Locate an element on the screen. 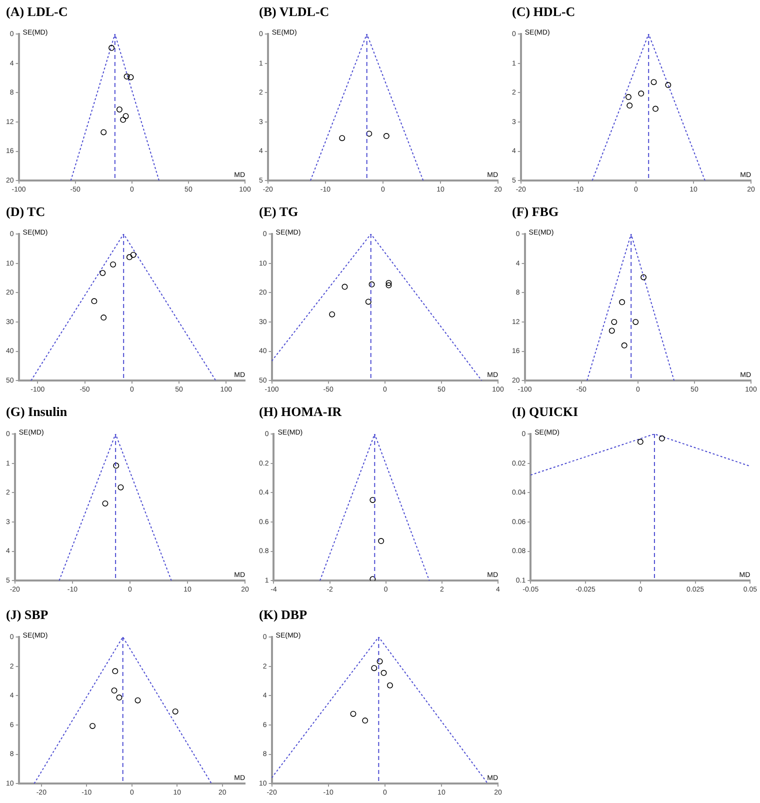 The width and height of the screenshot is (760, 803). chart-title: (B) VLDL-C is located at coordinates (294, 11).